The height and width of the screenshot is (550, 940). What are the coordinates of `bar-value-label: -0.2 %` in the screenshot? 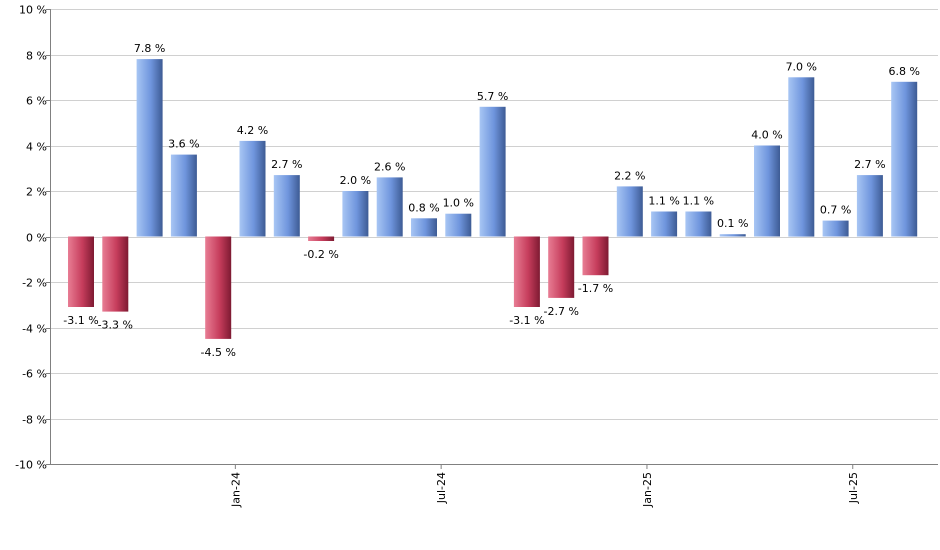 It's located at (320, 254).